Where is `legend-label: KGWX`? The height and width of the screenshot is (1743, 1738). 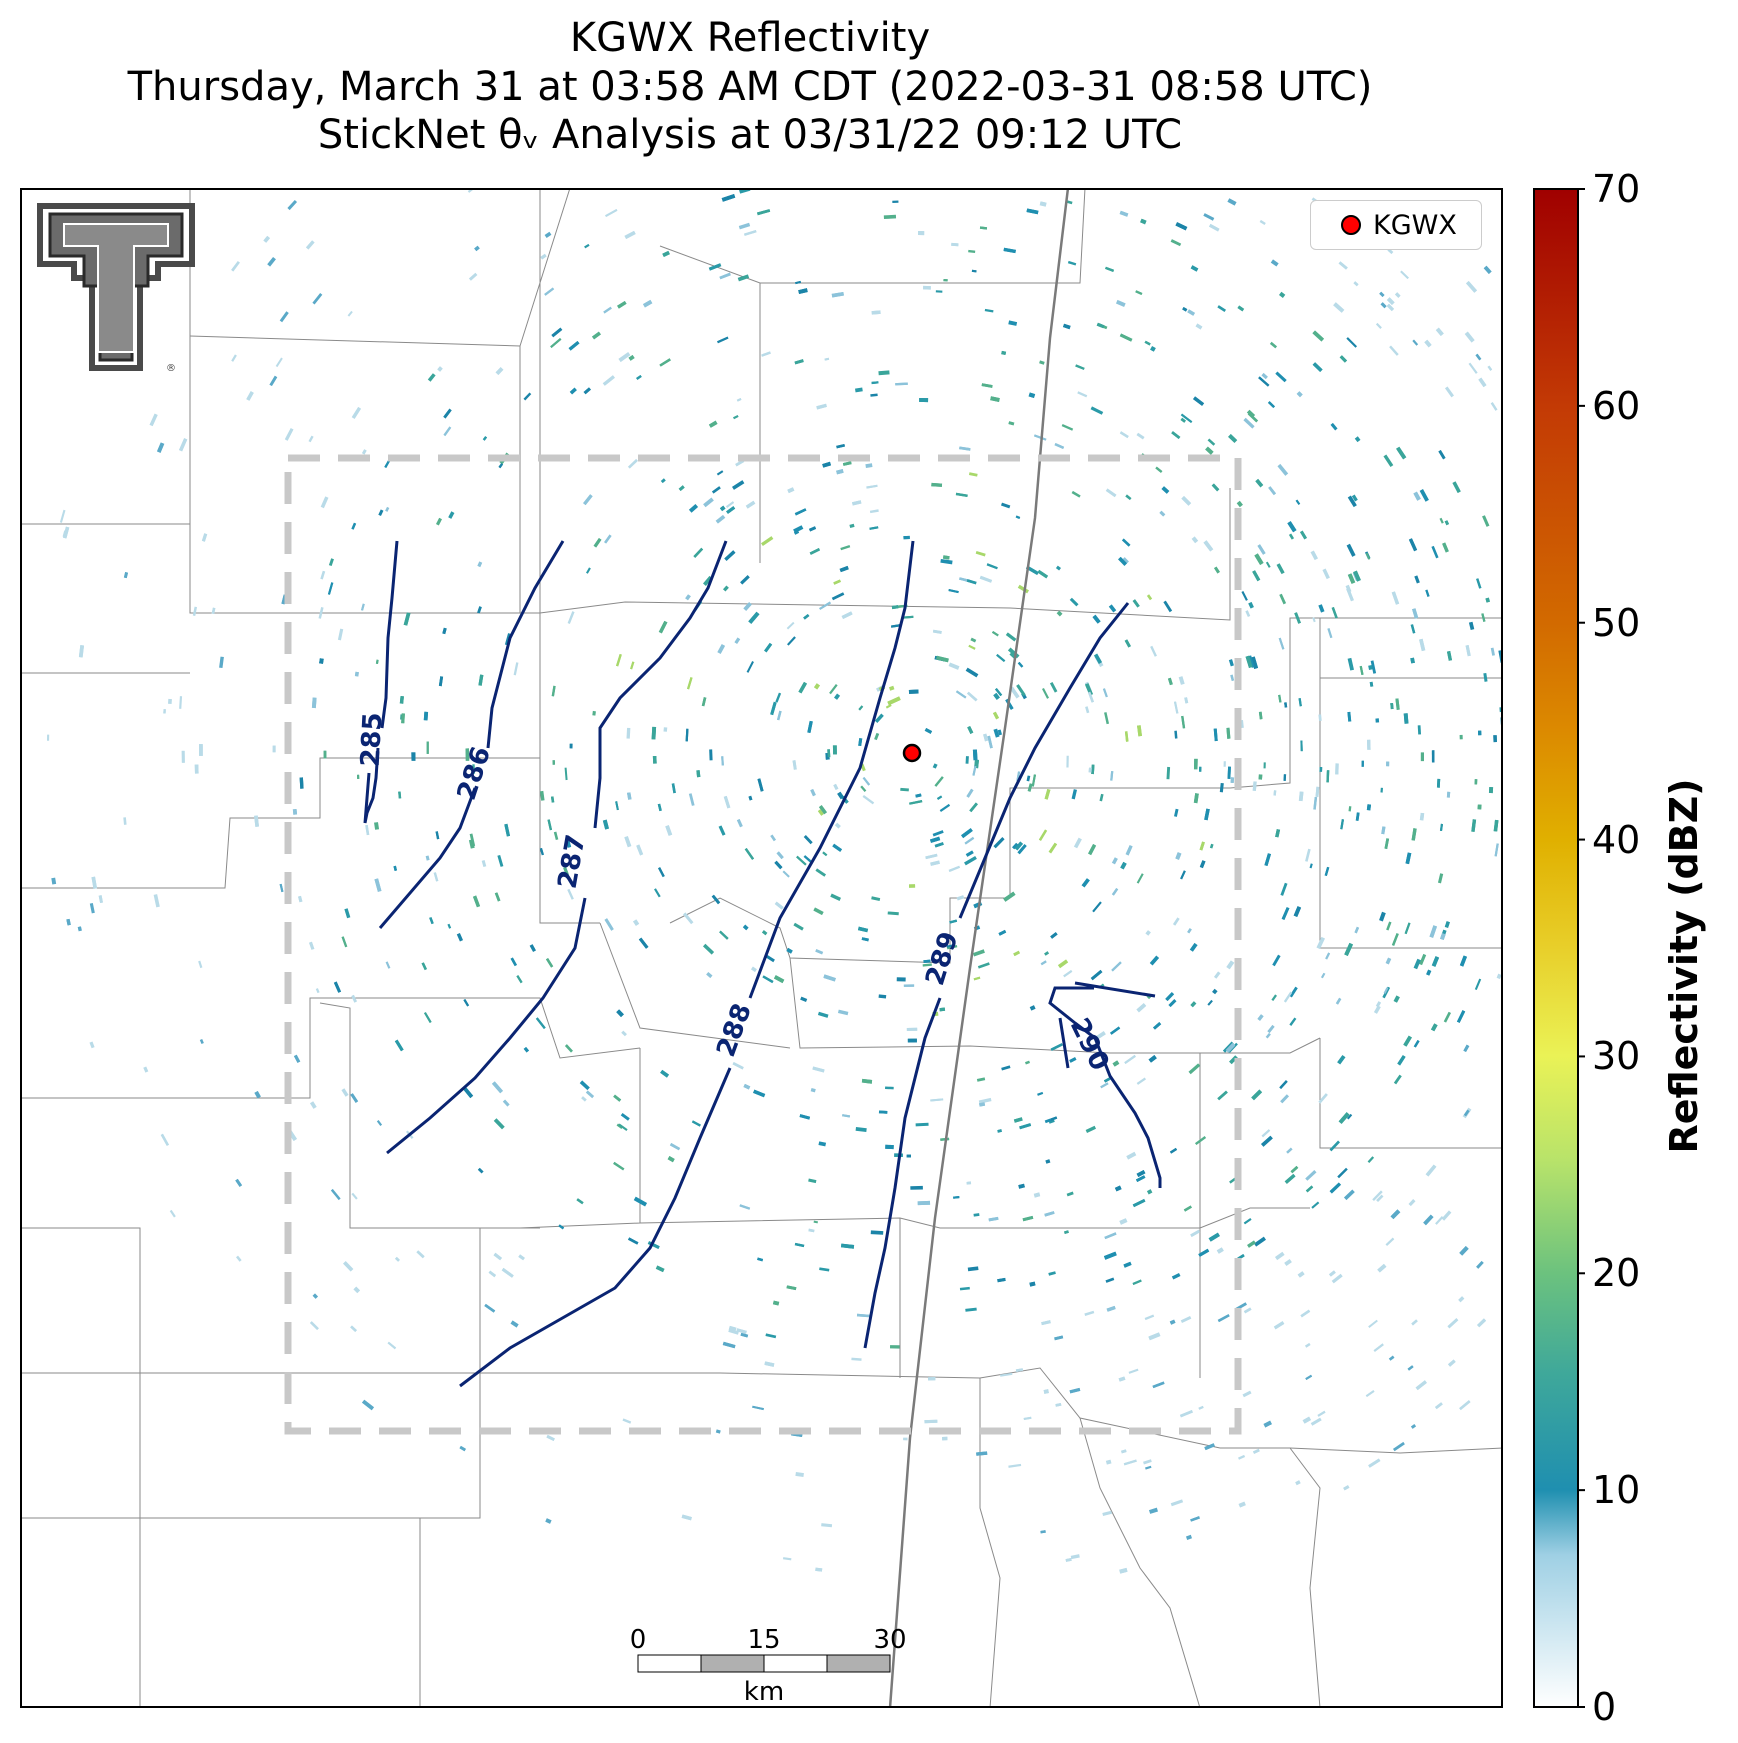 legend-label: KGWX is located at coordinates (1415, 225).